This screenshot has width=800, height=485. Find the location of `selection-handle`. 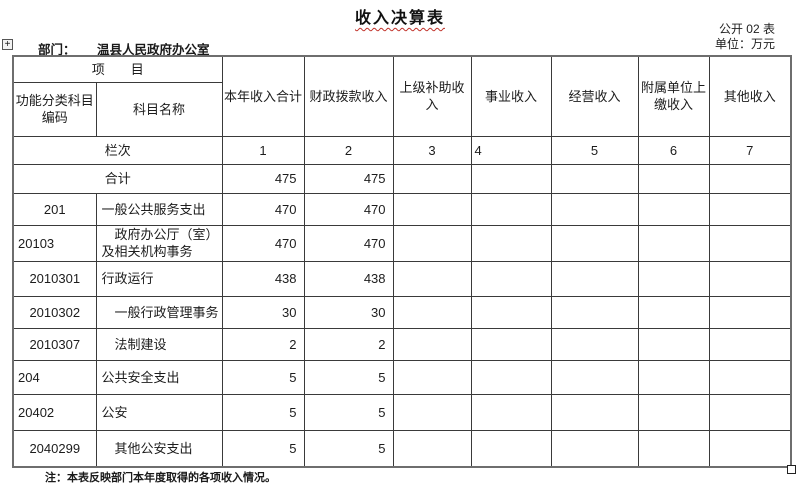

selection-handle is located at coordinates (791, 469).